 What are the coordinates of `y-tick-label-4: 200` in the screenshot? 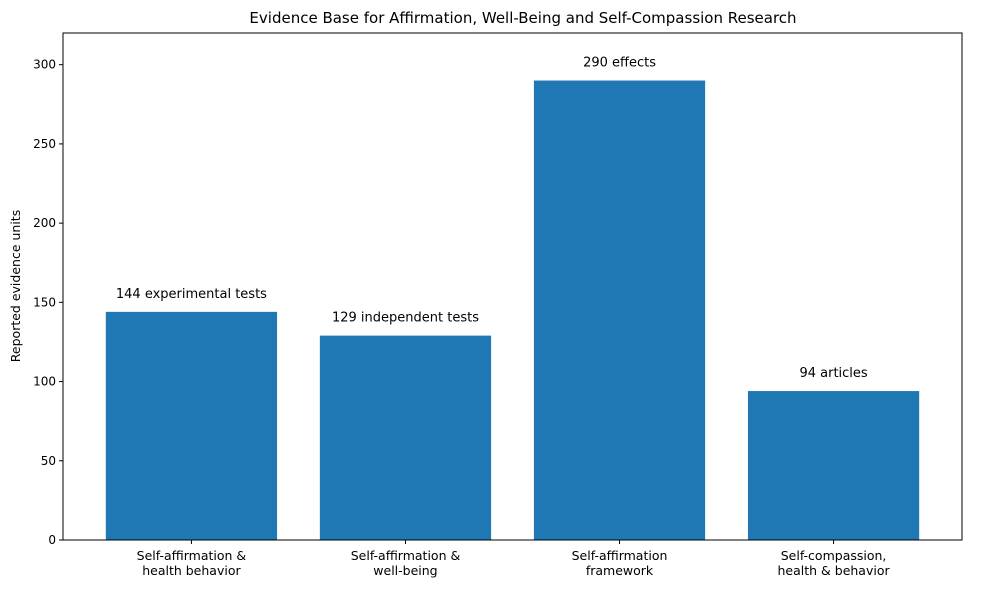 It's located at (44, 223).